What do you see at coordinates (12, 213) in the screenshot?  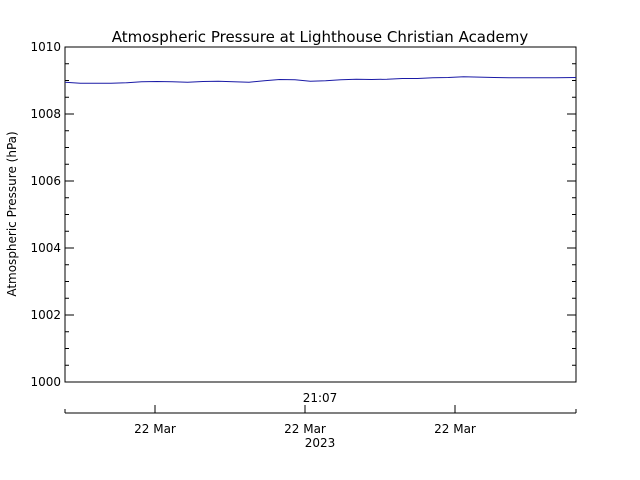 I see `y-axis-label: Atmospheric Pressure (hPa)` at bounding box center [12, 213].